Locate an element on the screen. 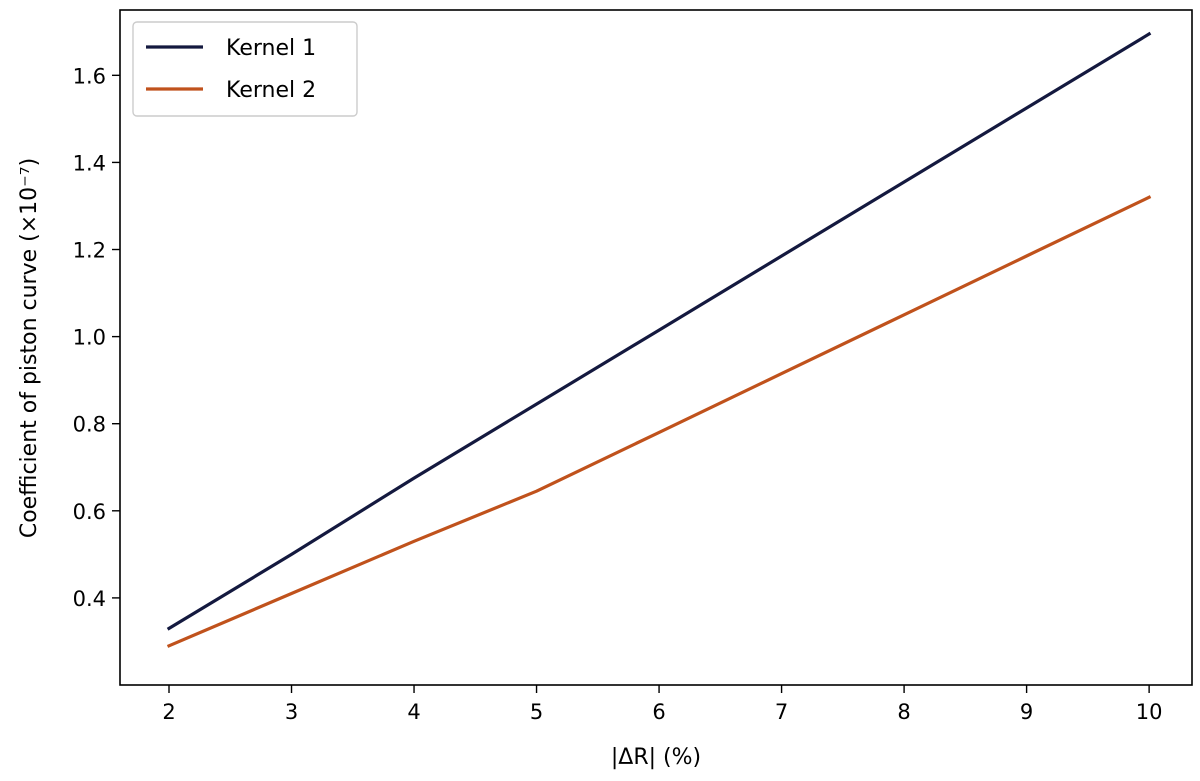 This screenshot has width=1200, height=781. legend: Kernel 1 Kernel 2 is located at coordinates (245, 69).